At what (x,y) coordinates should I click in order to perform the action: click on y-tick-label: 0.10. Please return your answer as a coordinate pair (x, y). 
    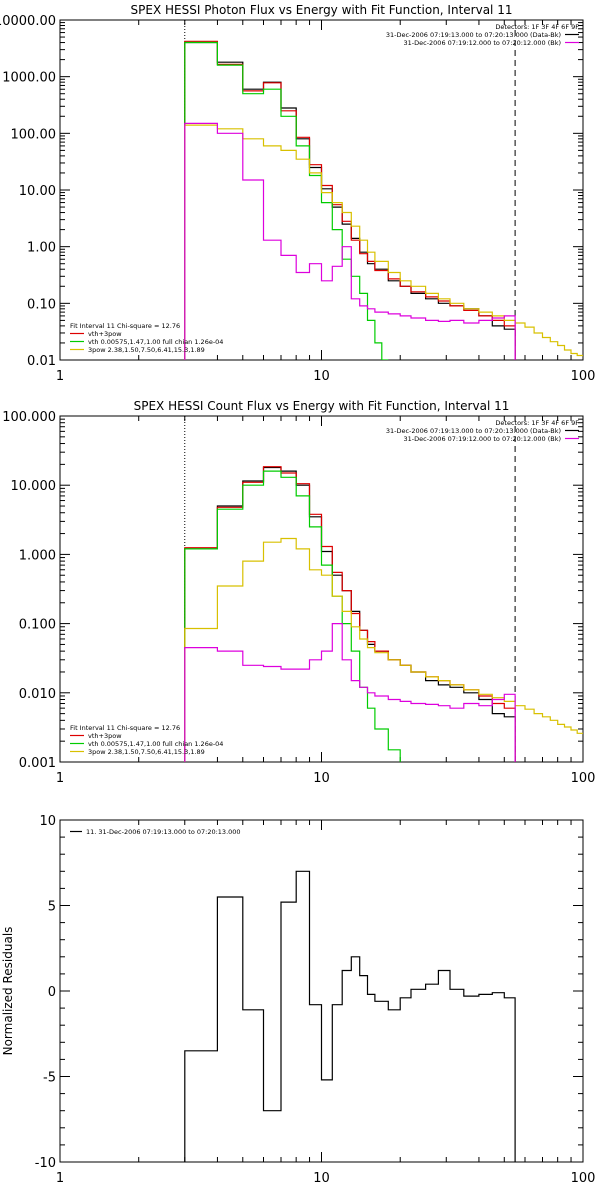
    Looking at the image, I should click on (41, 304).